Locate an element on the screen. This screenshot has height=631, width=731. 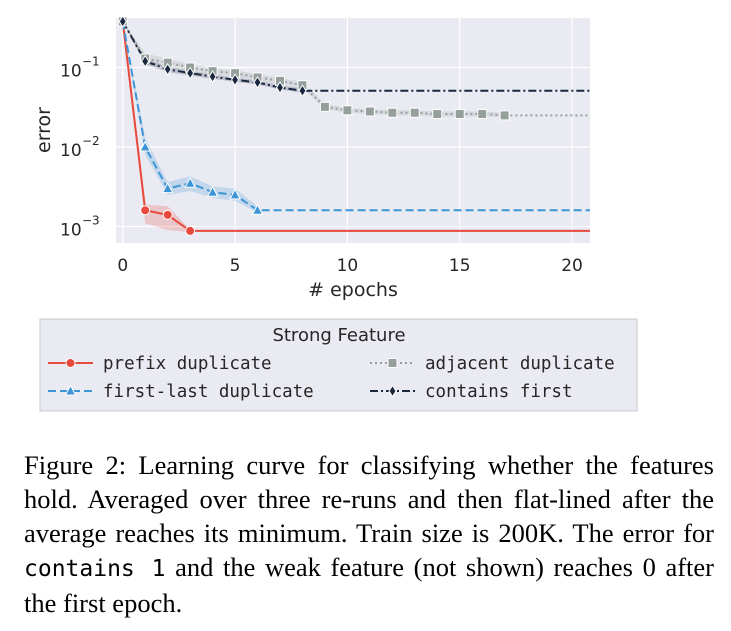
legend-box is located at coordinates (338, 365).